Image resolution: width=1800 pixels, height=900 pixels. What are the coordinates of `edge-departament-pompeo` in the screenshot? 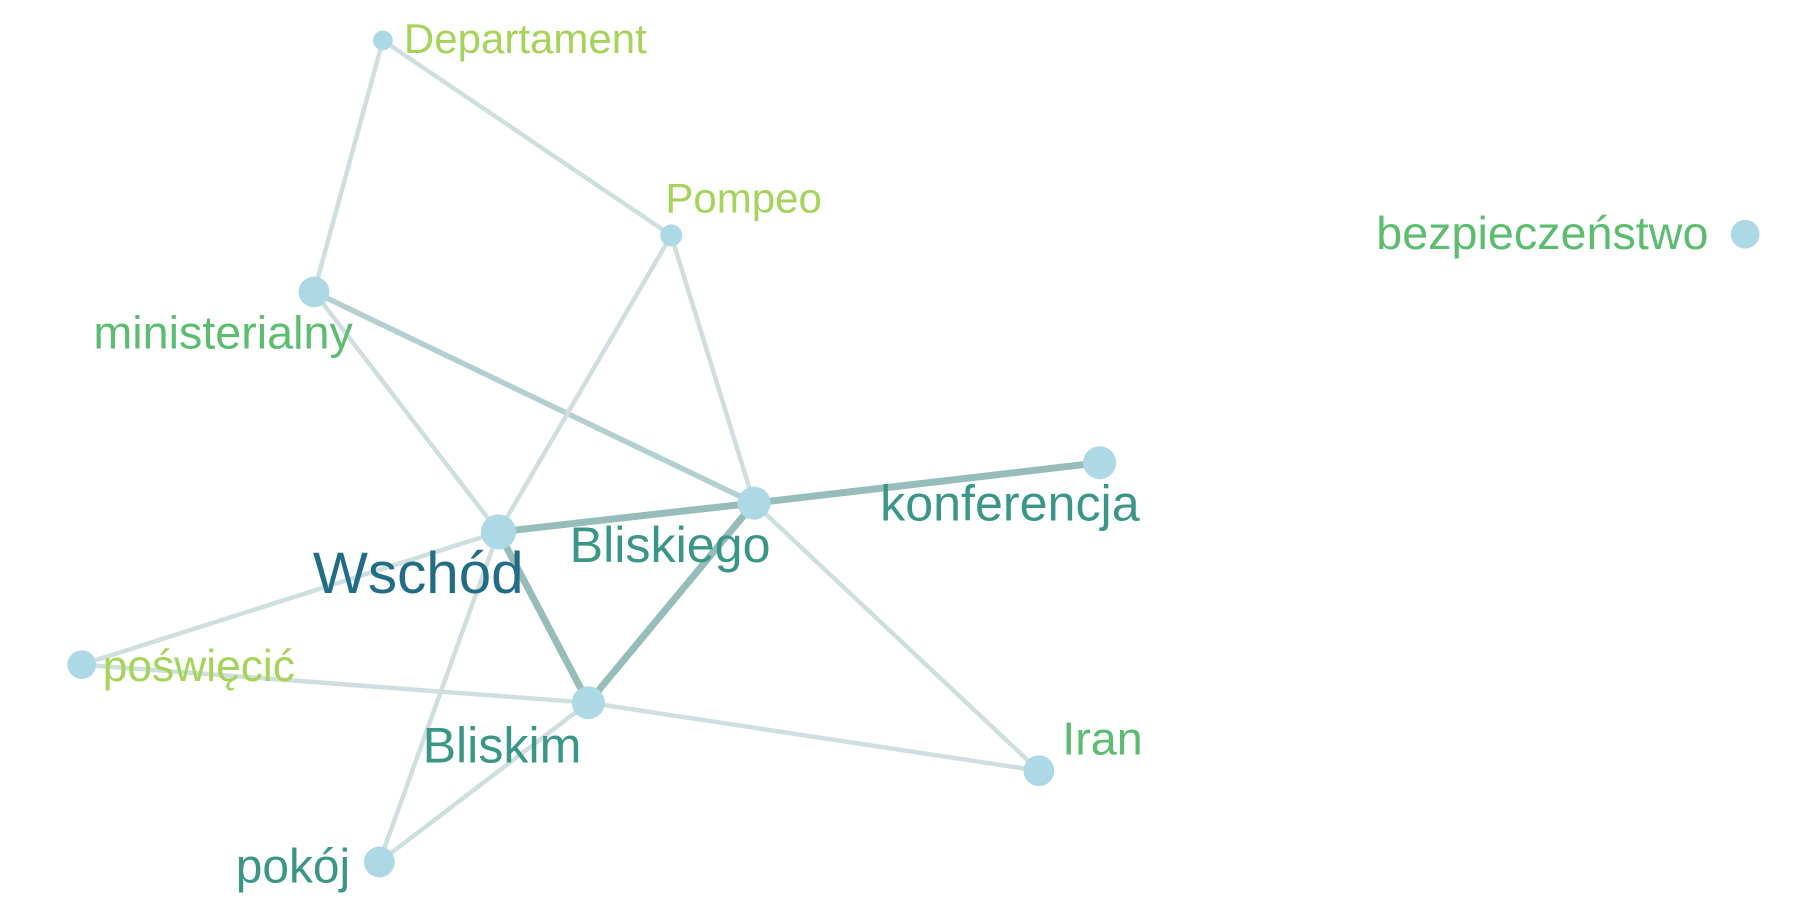 It's located at (527, 138).